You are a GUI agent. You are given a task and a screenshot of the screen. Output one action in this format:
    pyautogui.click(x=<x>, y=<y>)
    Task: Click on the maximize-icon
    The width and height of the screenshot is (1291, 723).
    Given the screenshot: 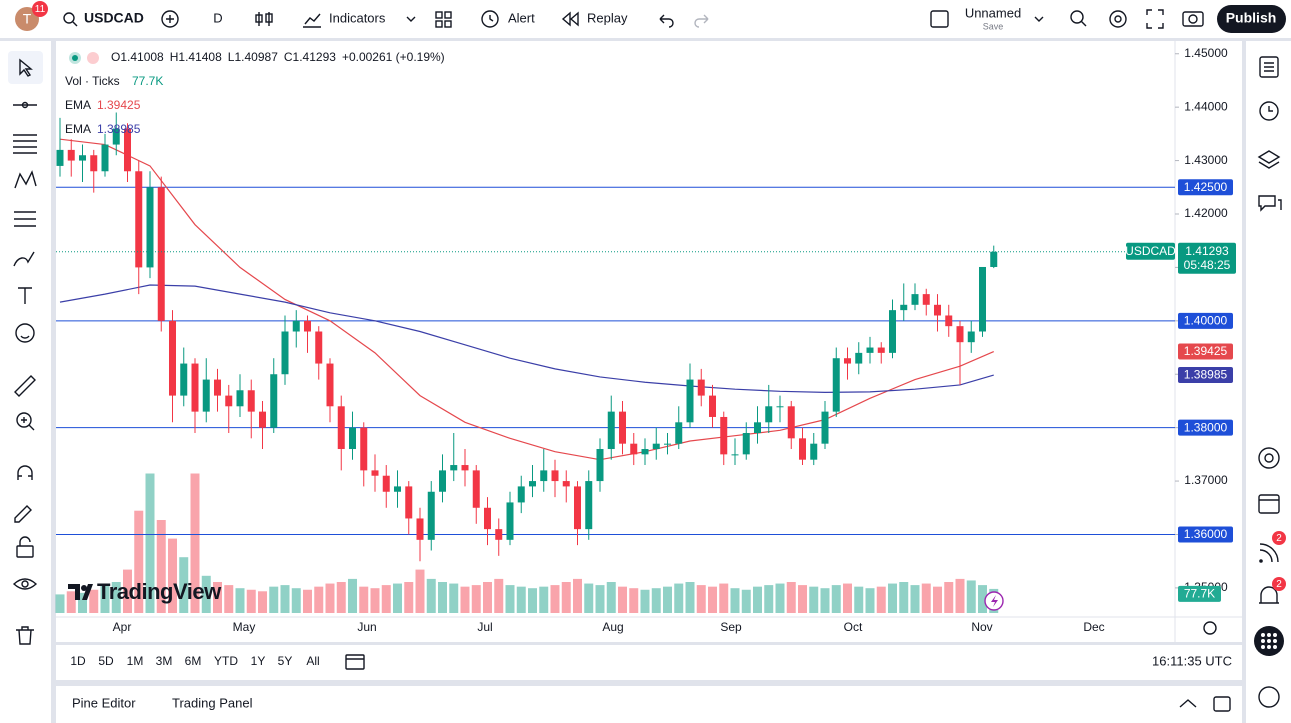 What is the action you would take?
    pyautogui.click(x=1222, y=704)
    